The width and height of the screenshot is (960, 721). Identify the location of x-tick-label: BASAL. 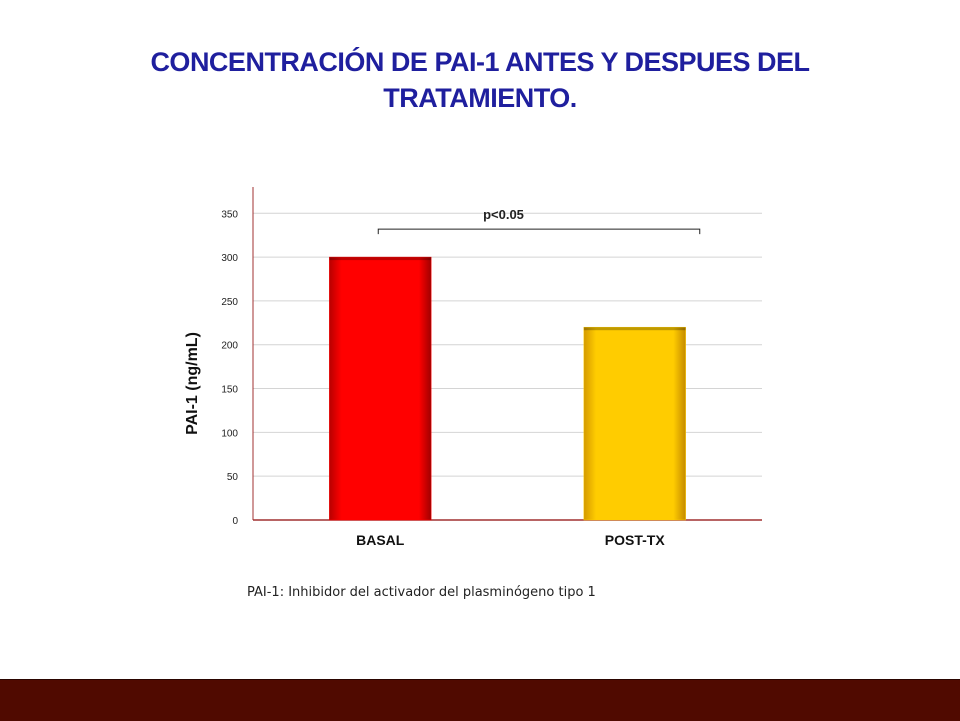
(380, 540).